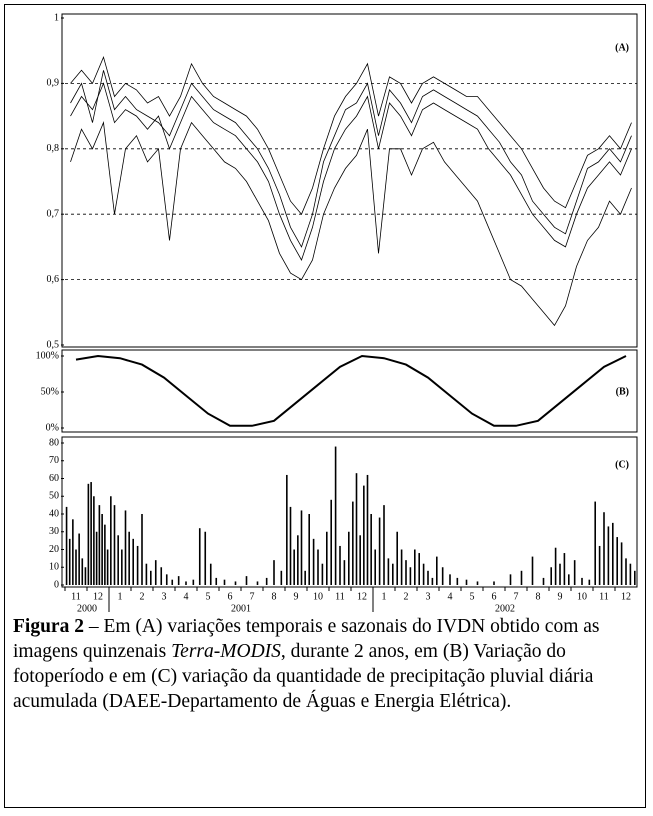 Image resolution: width=653 pixels, height=816 pixels. Describe the element at coordinates (56, 584) in the screenshot. I see `y-tick-label: 0` at that location.